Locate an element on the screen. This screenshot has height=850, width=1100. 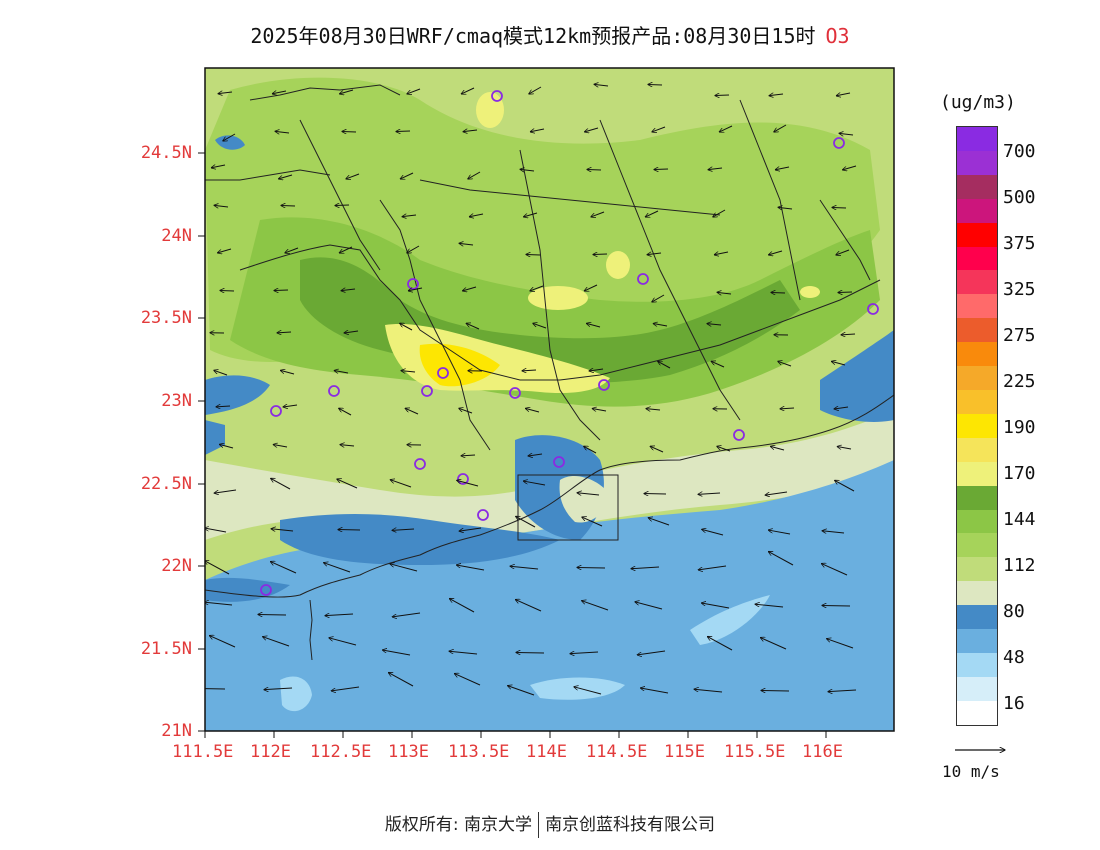
copyright-owner: 版权所有: 南京大学 is located at coordinates (458, 825).